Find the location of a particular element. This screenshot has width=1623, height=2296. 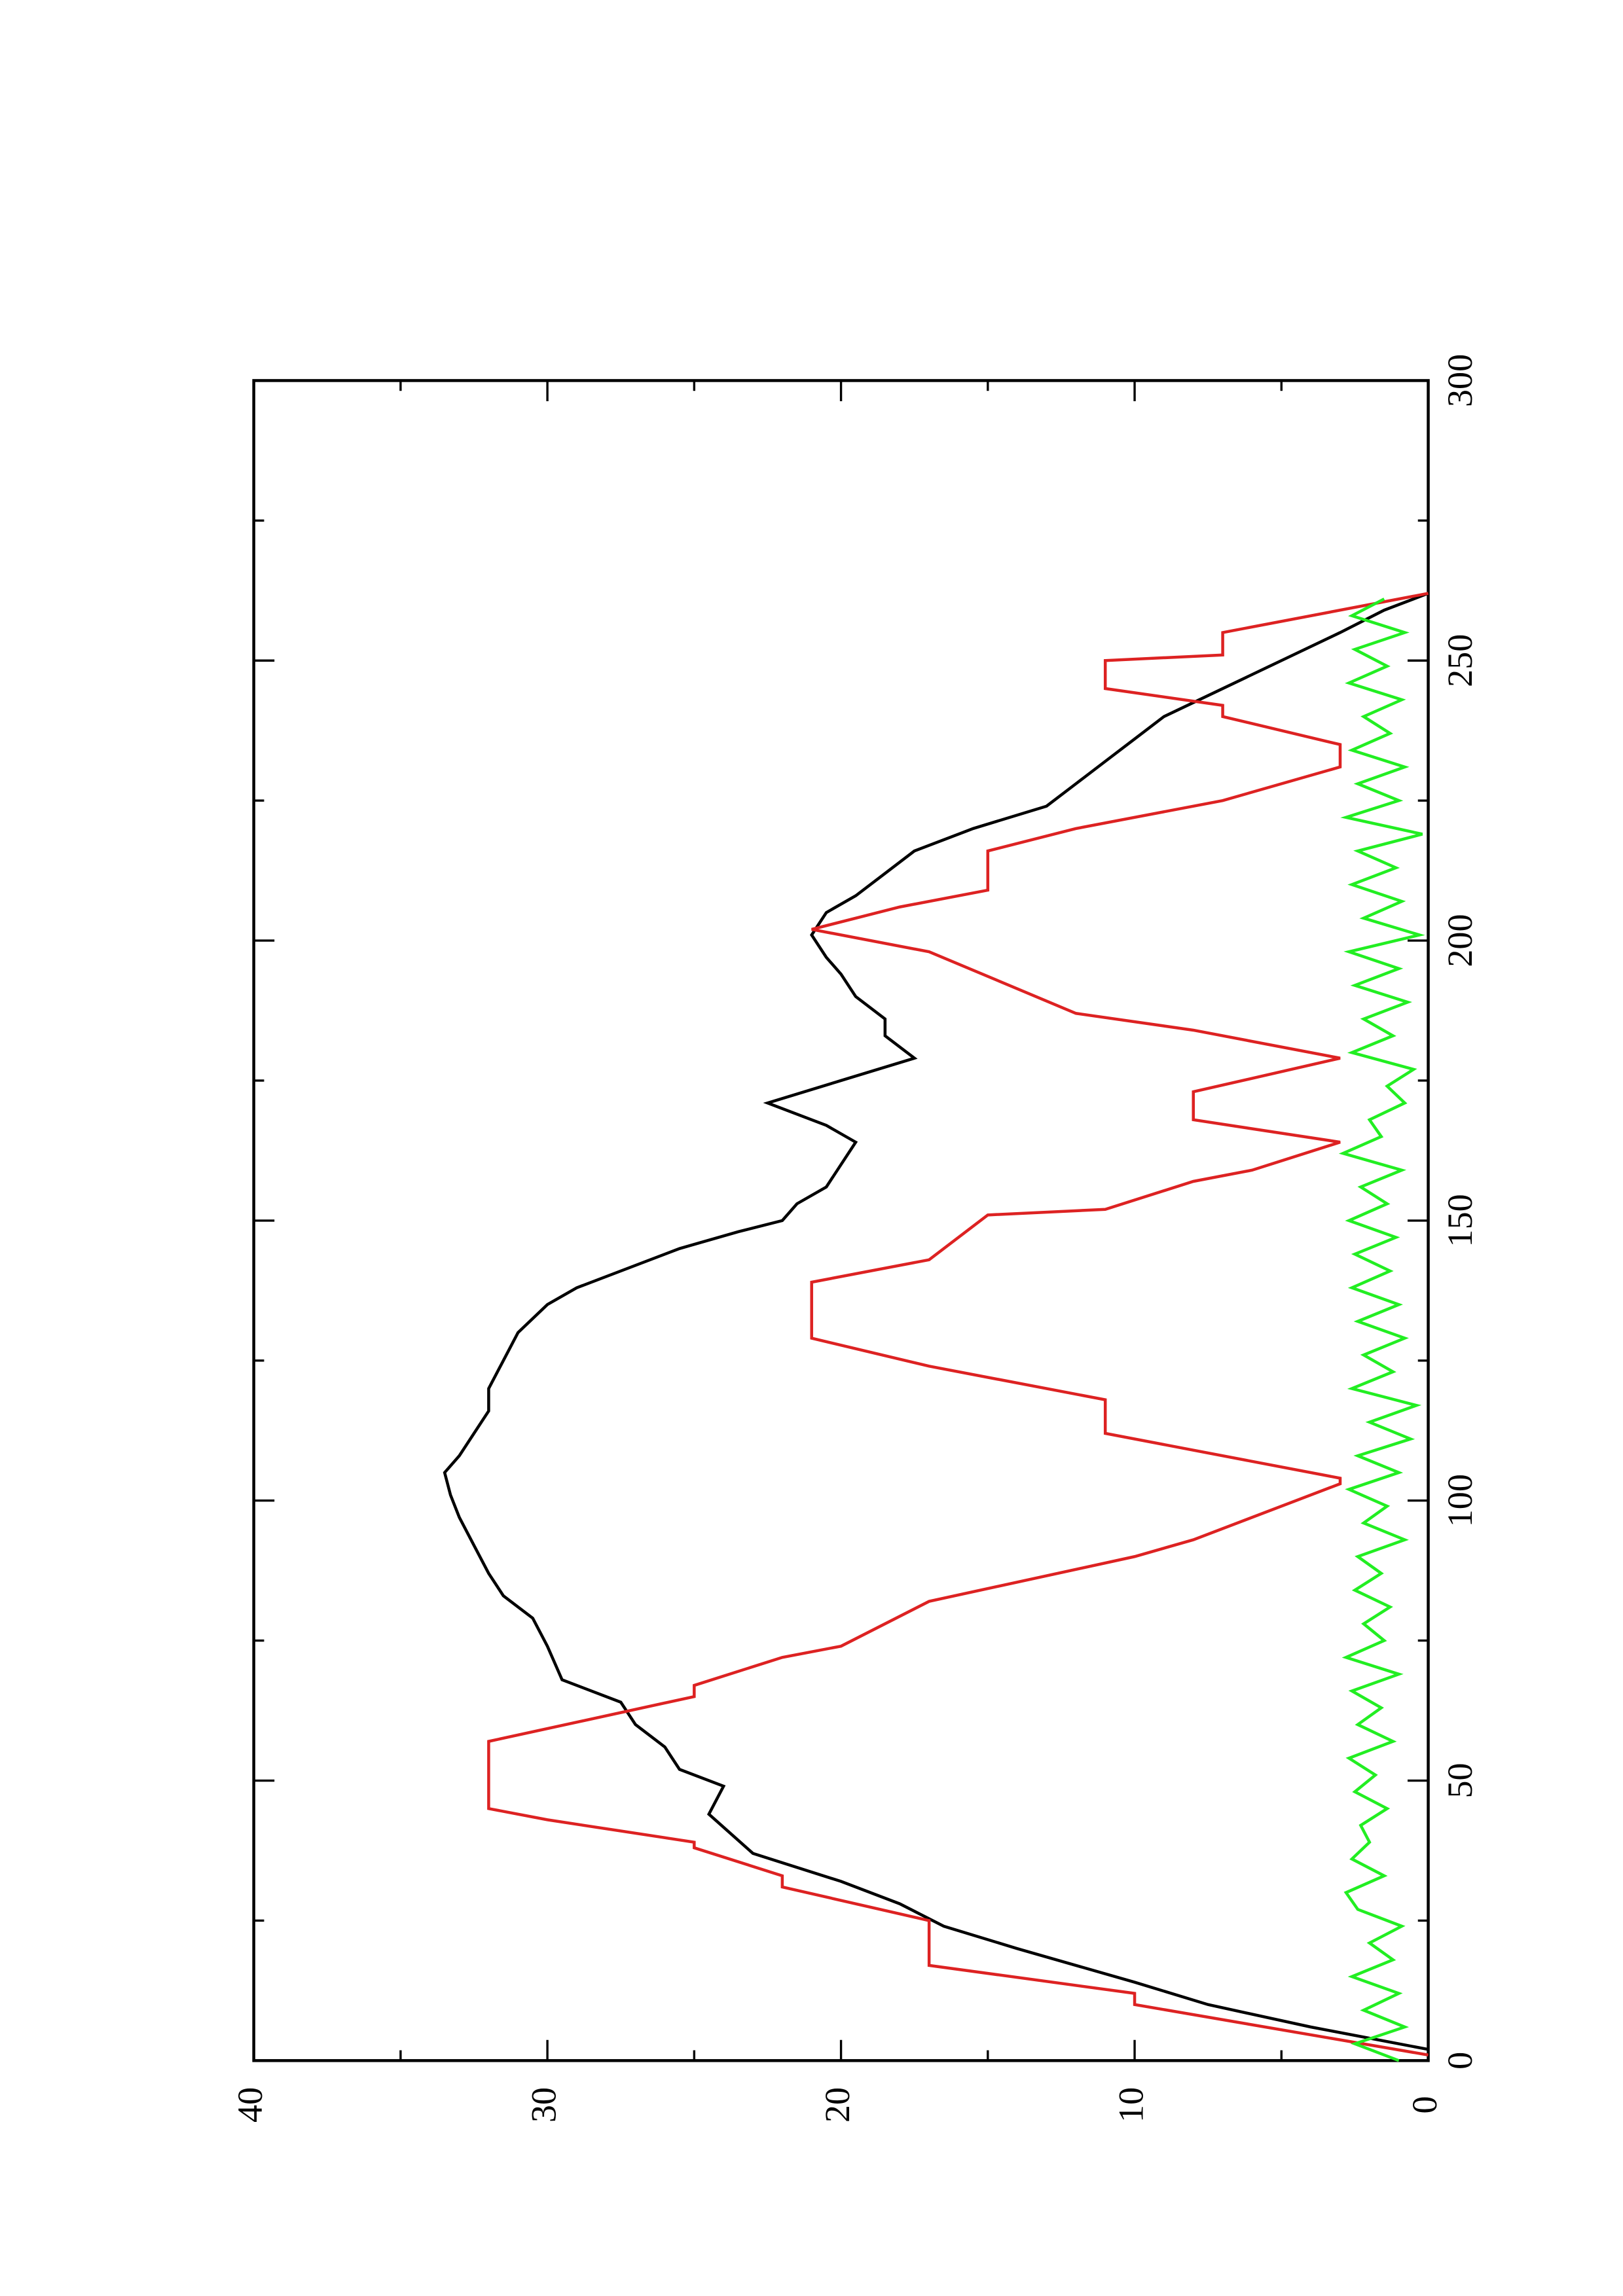

y-tick-label: 40 is located at coordinates (250, 2105).